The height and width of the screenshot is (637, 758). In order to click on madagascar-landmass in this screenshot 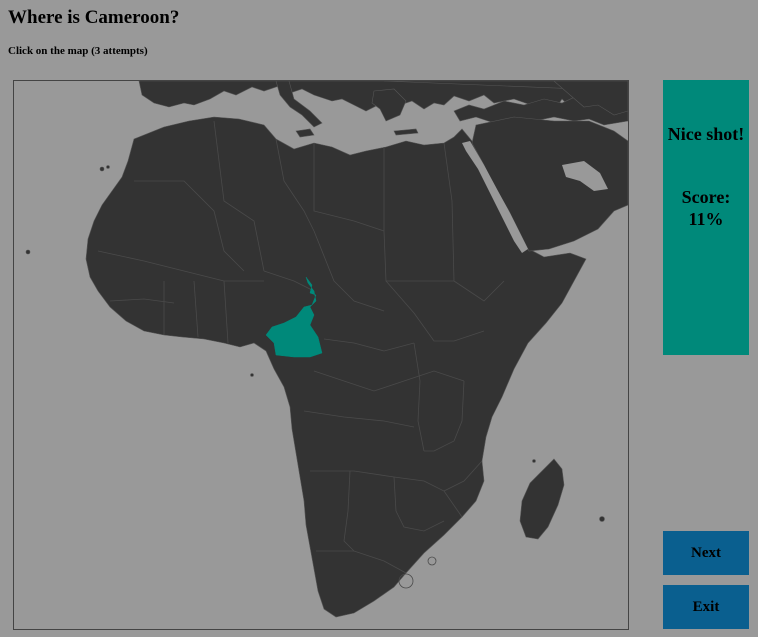, I will do `click(542, 499)`.